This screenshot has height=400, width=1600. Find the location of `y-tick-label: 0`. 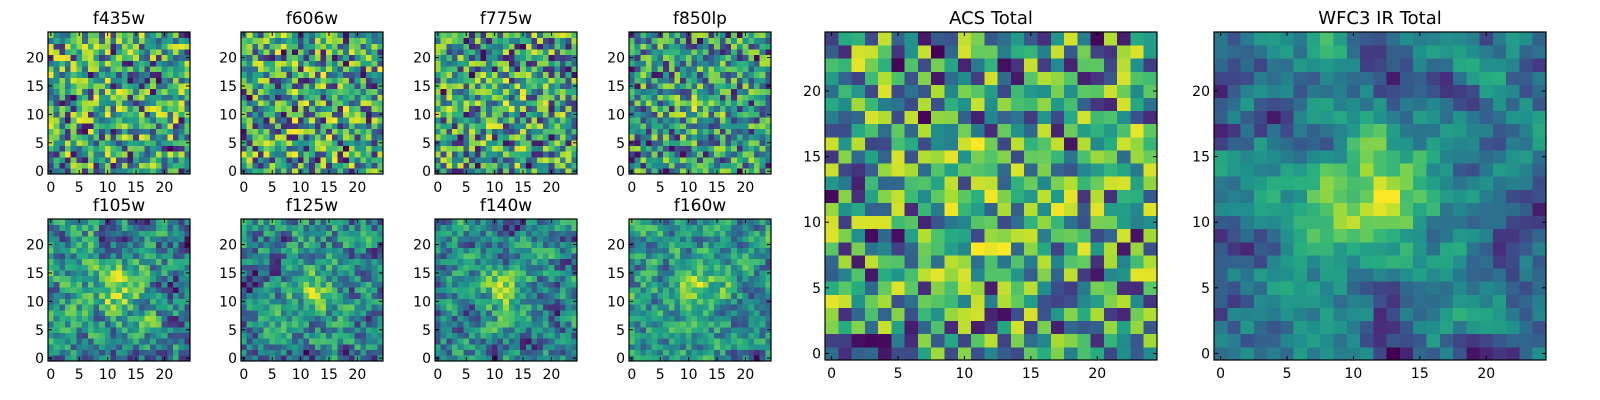

y-tick-label: 0 is located at coordinates (232, 172).